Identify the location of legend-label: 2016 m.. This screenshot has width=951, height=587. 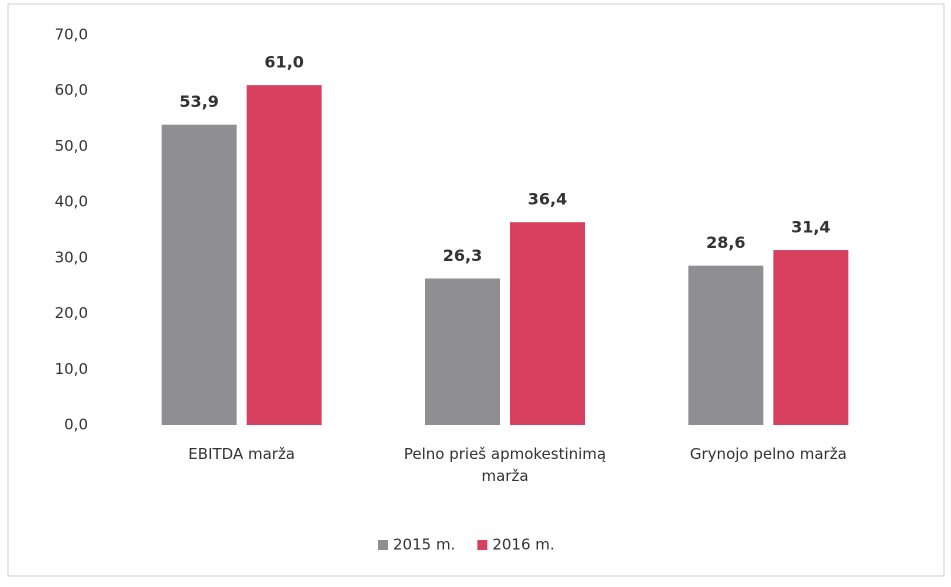
(523, 545).